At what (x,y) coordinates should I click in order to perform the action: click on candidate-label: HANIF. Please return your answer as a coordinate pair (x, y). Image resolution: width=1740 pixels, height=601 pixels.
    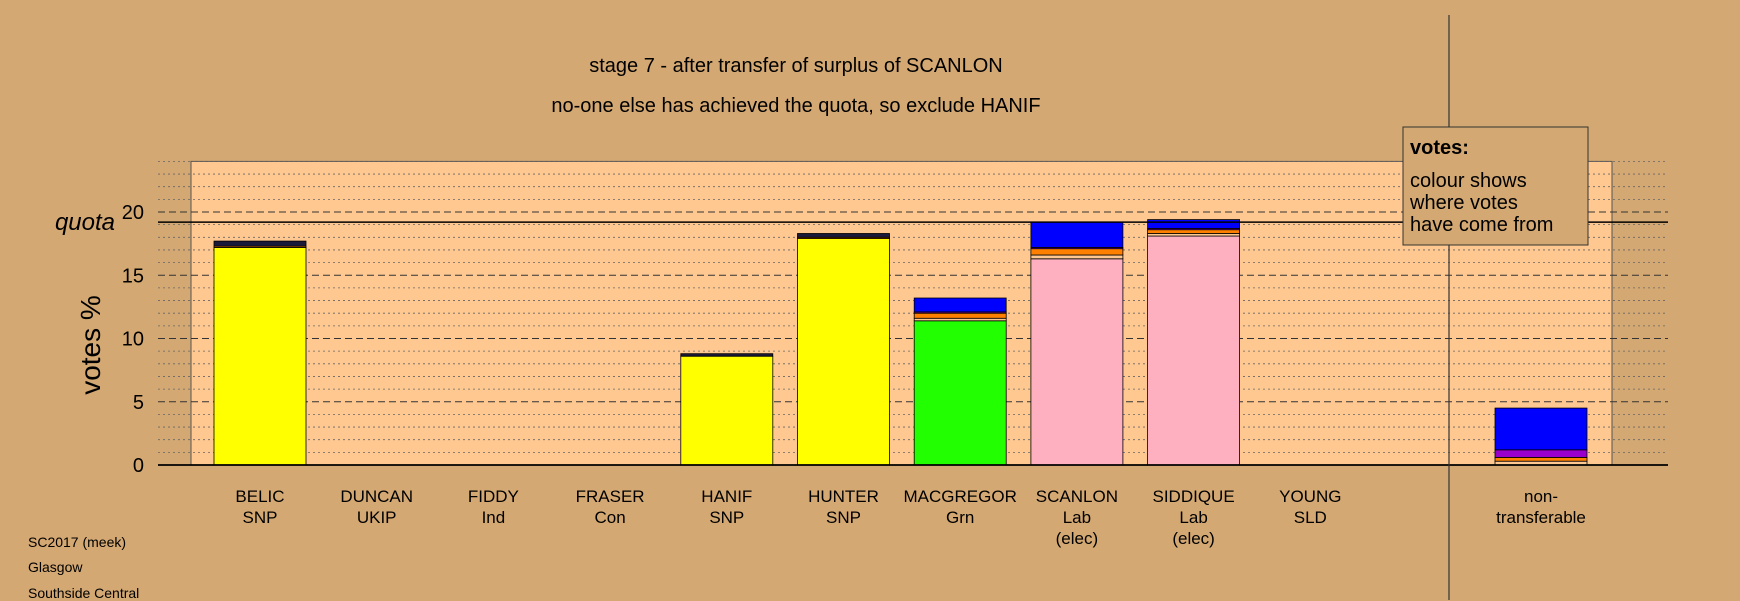
    Looking at the image, I should click on (726, 496).